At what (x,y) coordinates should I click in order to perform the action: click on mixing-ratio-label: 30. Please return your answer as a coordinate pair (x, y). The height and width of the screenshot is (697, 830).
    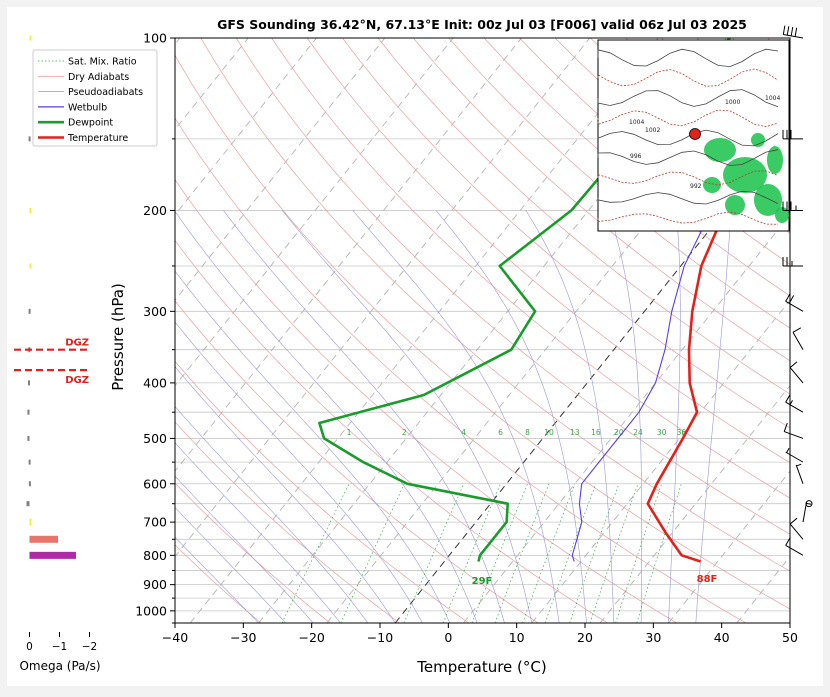
    Looking at the image, I should click on (662, 432).